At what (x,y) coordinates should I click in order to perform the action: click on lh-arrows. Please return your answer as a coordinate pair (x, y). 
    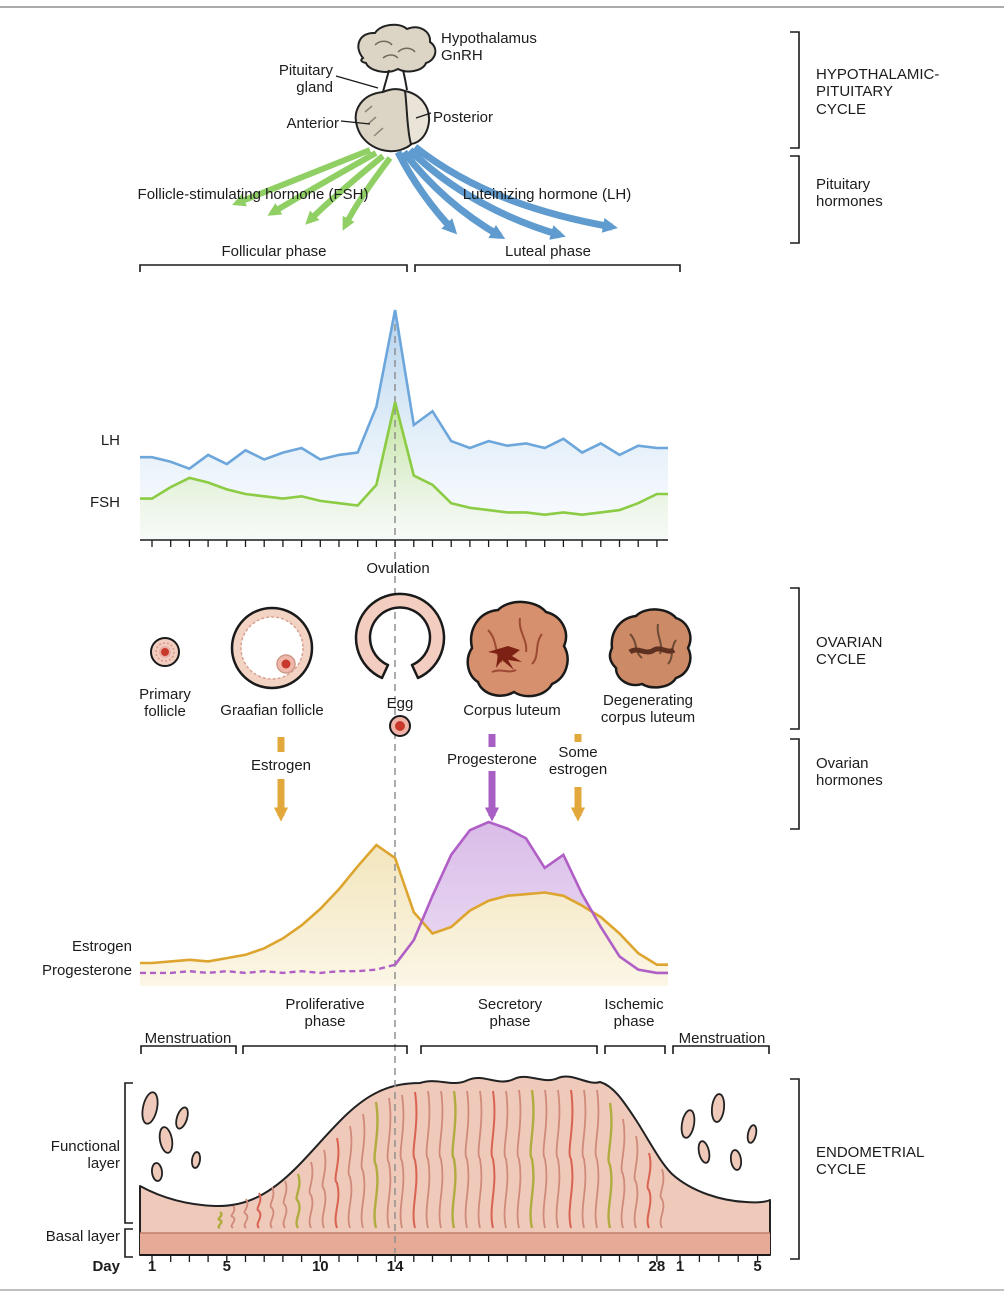
    Looking at the image, I should click on (506, 192).